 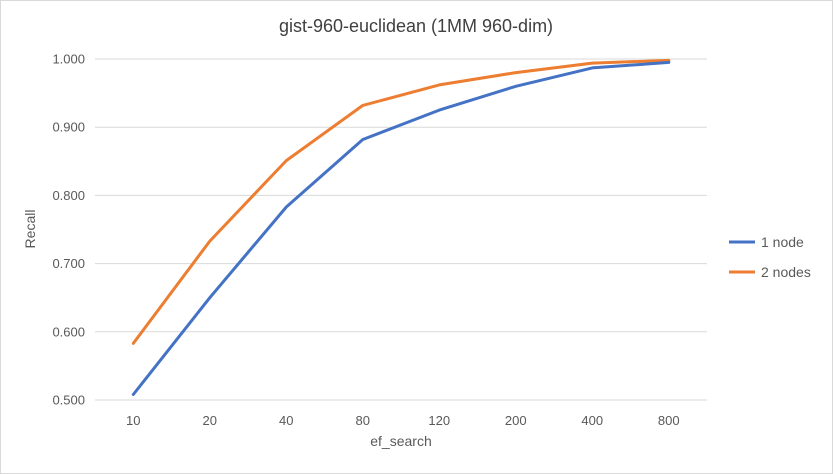 What do you see at coordinates (286, 420) in the screenshot?
I see `x-tick-label: 40` at bounding box center [286, 420].